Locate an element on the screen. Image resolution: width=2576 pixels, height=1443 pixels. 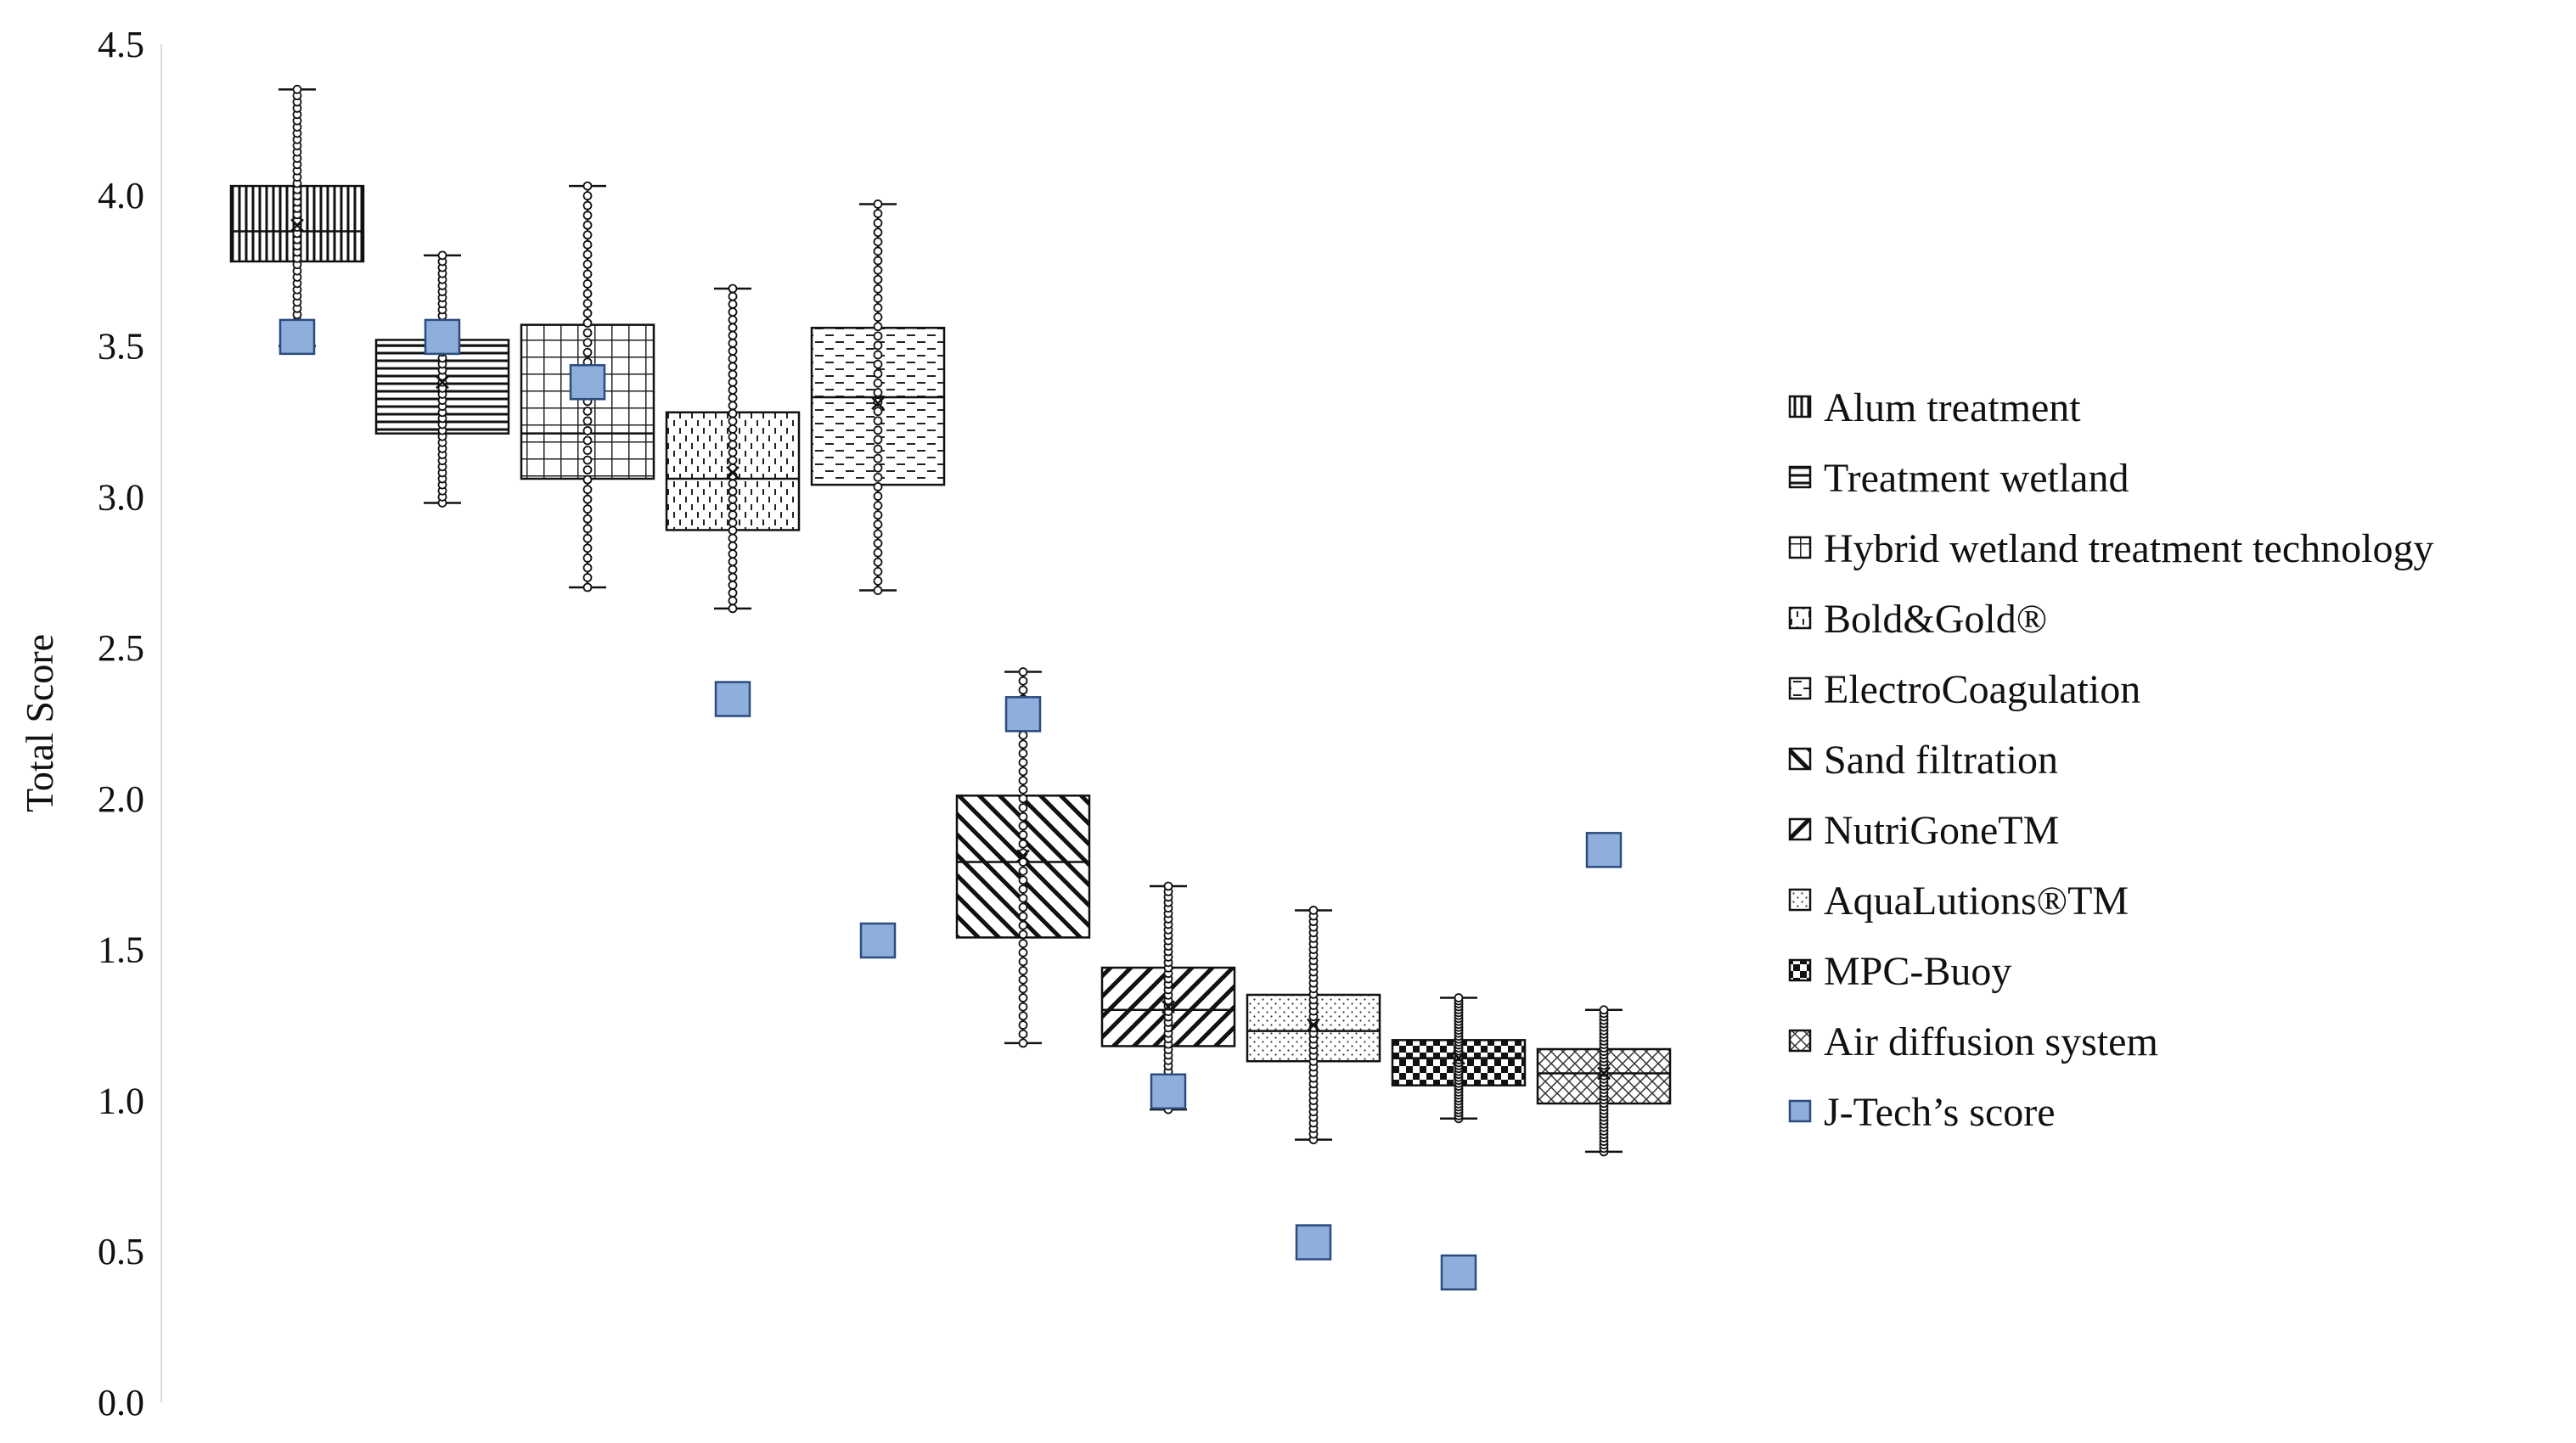
y-tick-label: 2.0 is located at coordinates (121, 799).